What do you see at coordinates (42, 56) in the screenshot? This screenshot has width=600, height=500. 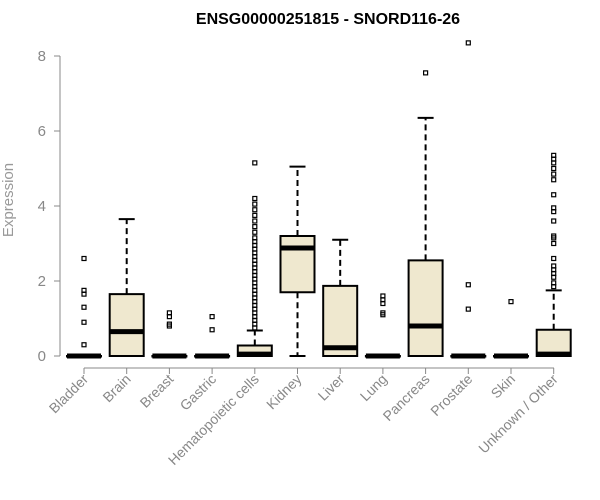 I see `y-tick-label-4: 8` at bounding box center [42, 56].